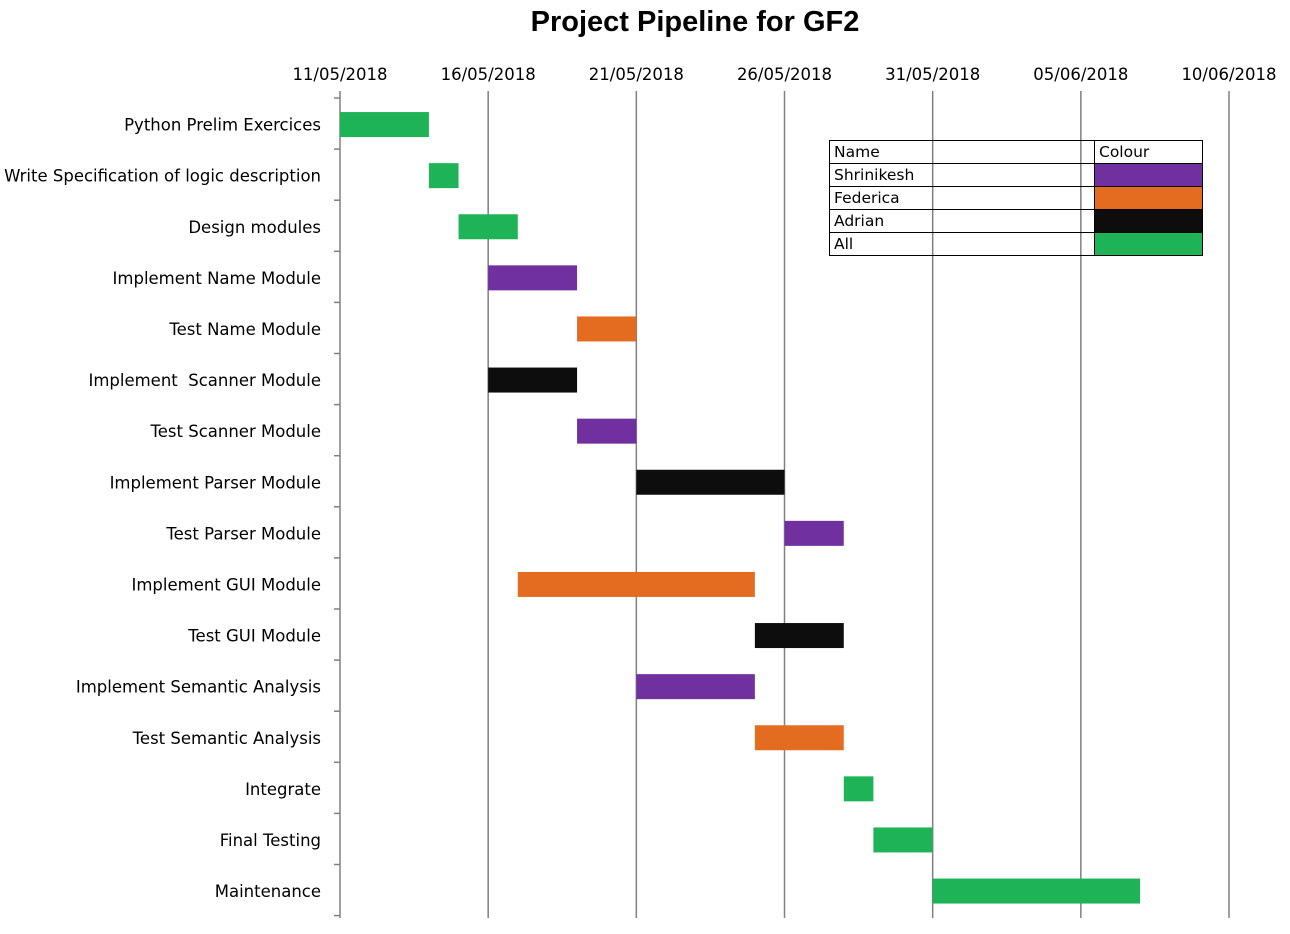 Image resolution: width=1290 pixels, height=934 pixels. I want to click on task-label: Test Parser Module, so click(243, 533).